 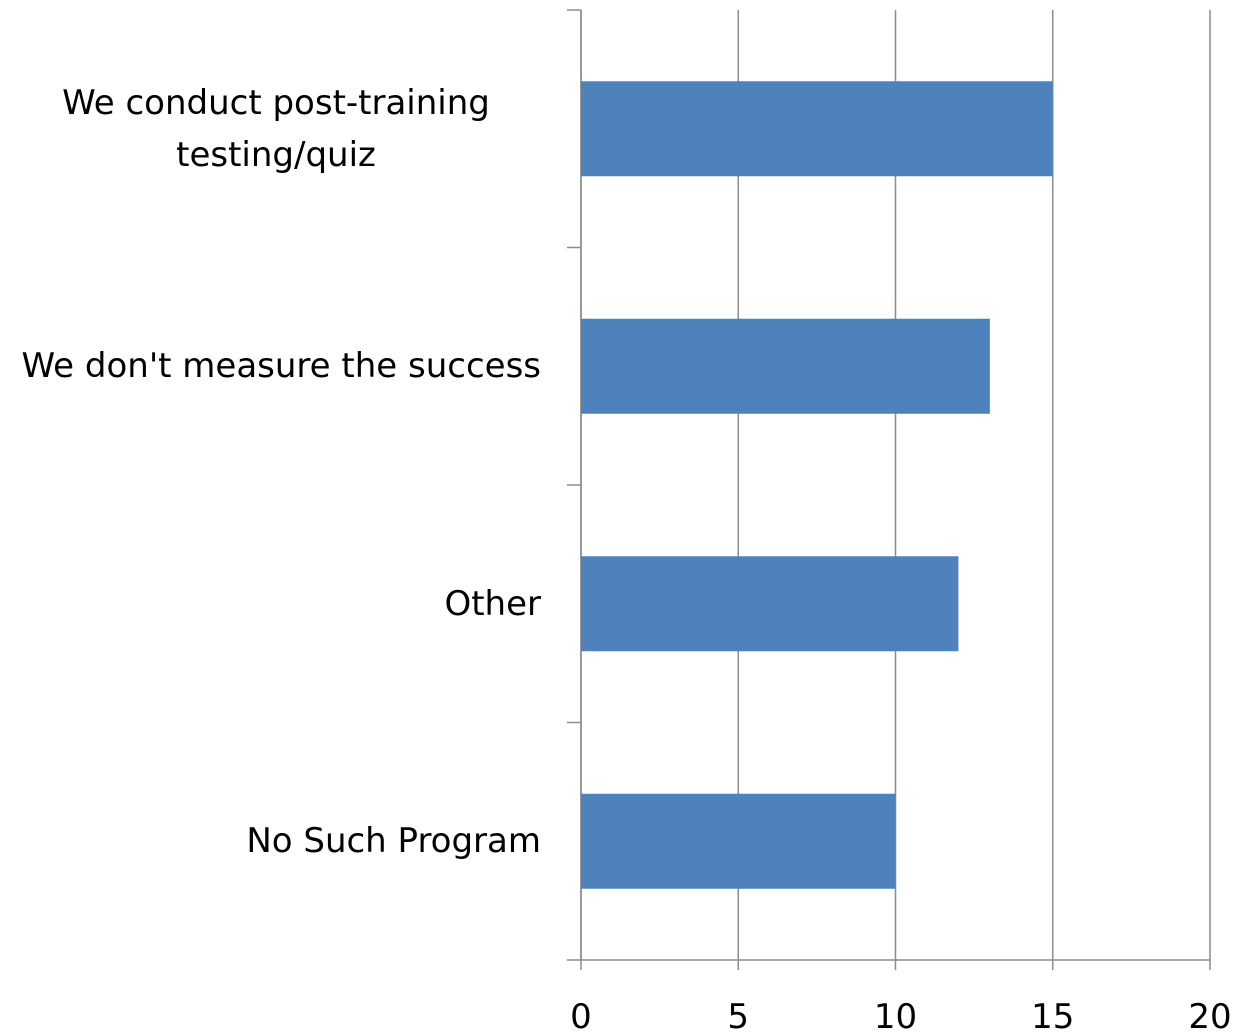 What do you see at coordinates (393, 841) in the screenshot?
I see `category-label: No Such Program` at bounding box center [393, 841].